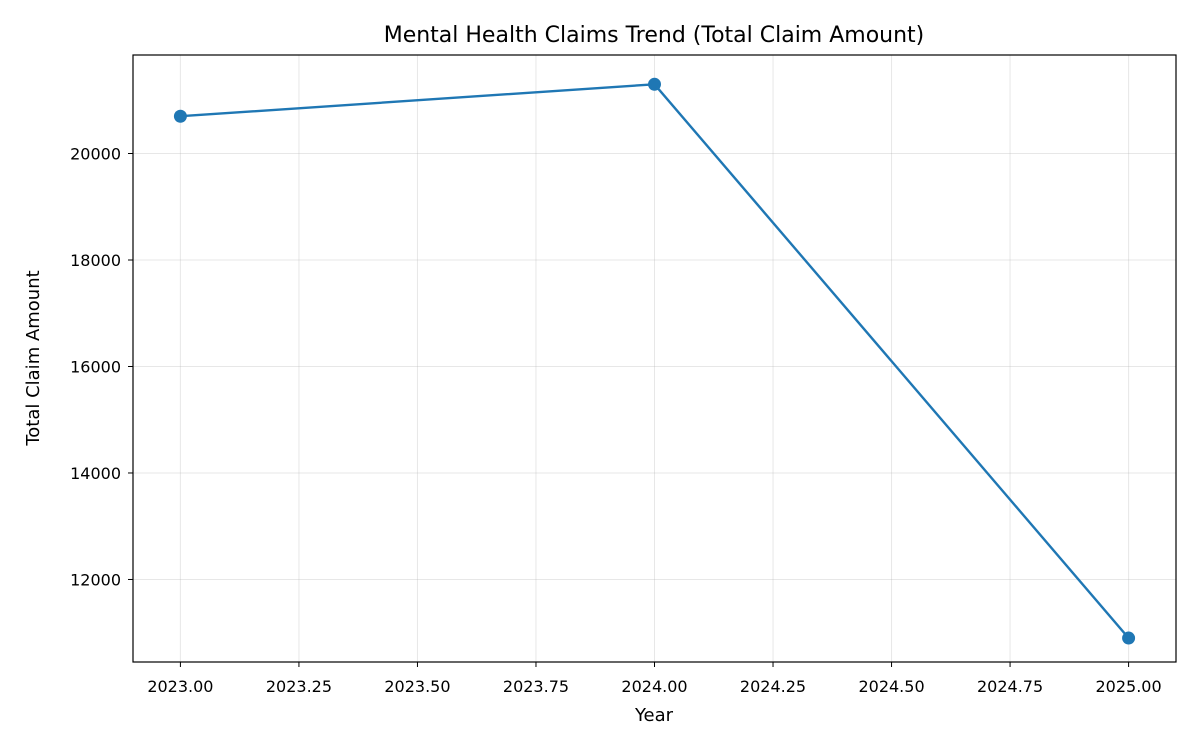 Image resolution: width=1200 pixels, height=754 pixels. I want to click on x-tick-label: 2024.25, so click(773, 686).